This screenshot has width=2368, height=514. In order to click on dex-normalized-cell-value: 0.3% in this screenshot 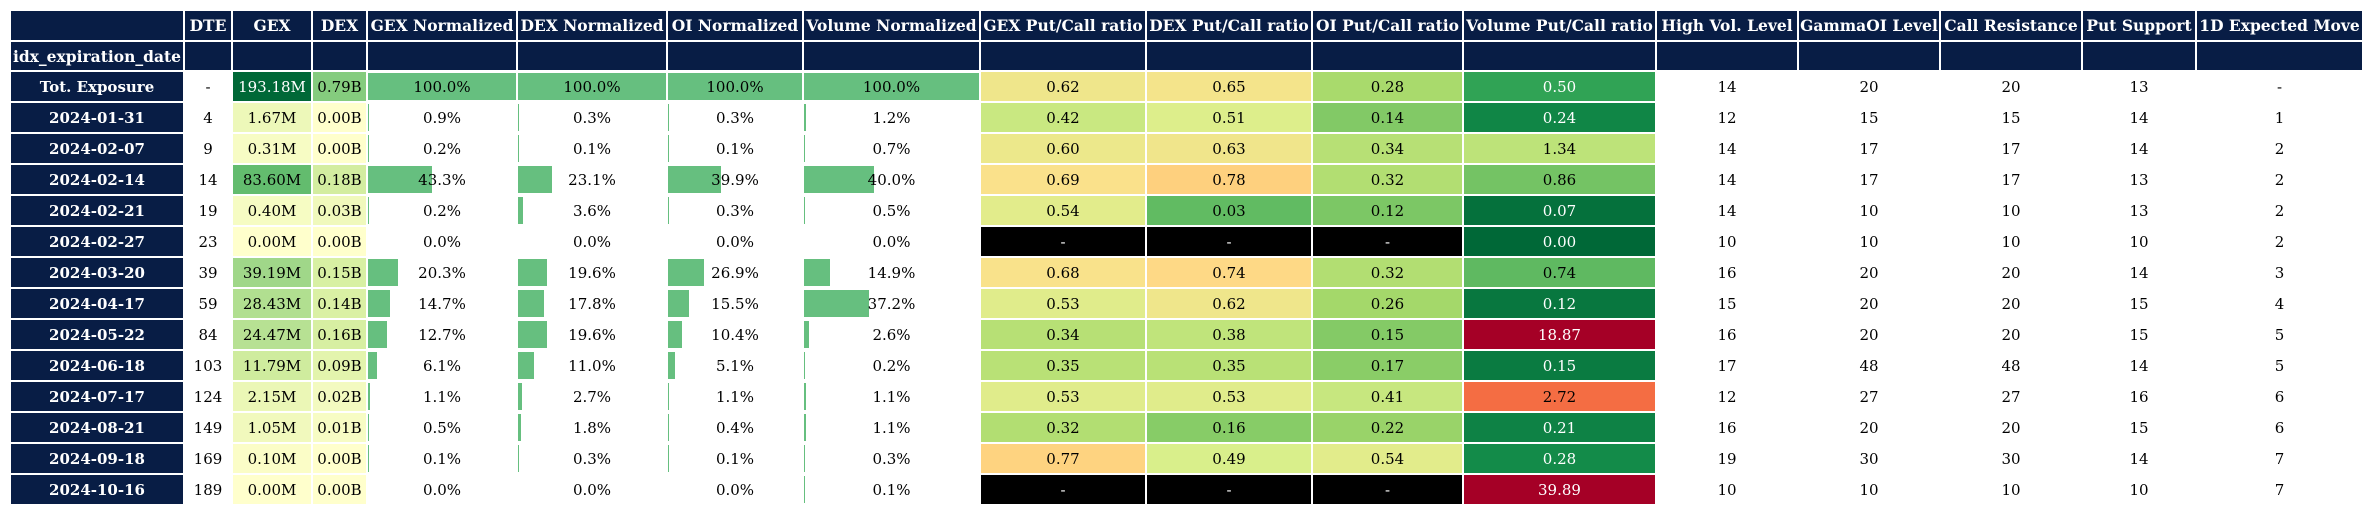, I will do `click(592, 458)`.